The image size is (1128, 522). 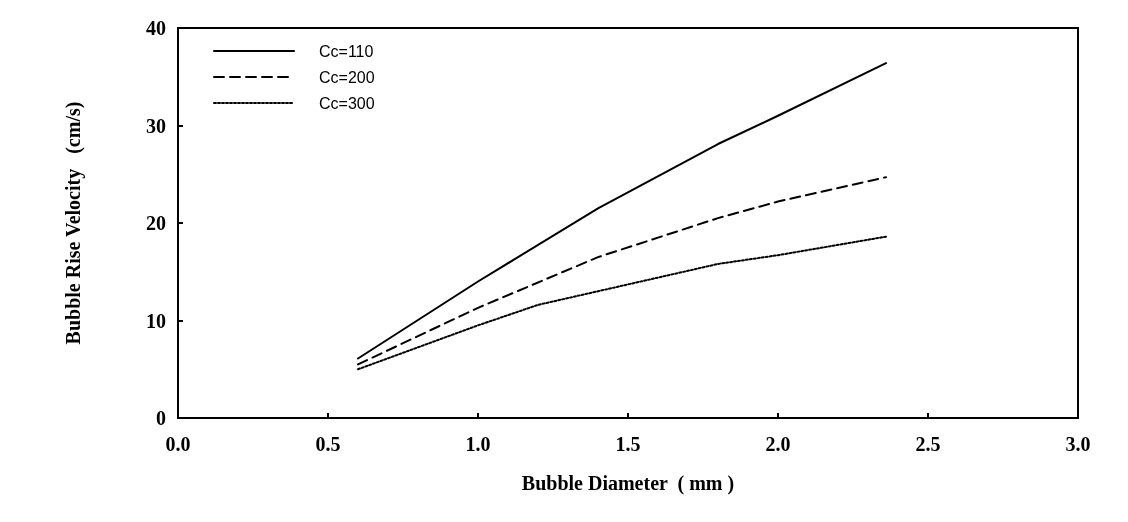 I want to click on x-tick-label: 1.5, so click(x=628, y=444).